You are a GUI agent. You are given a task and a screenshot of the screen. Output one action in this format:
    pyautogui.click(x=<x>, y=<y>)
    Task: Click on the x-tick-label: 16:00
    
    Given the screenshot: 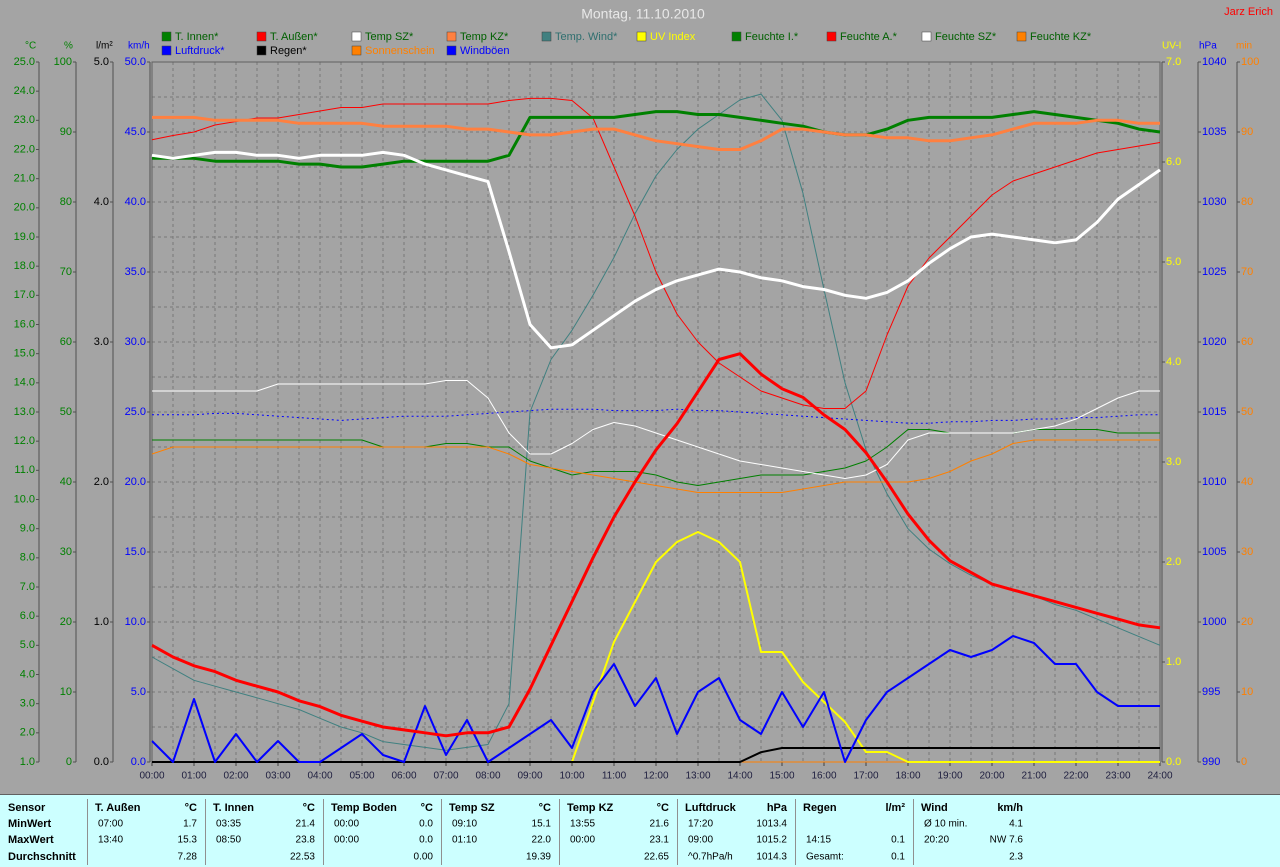 What is the action you would take?
    pyautogui.click(x=823, y=776)
    